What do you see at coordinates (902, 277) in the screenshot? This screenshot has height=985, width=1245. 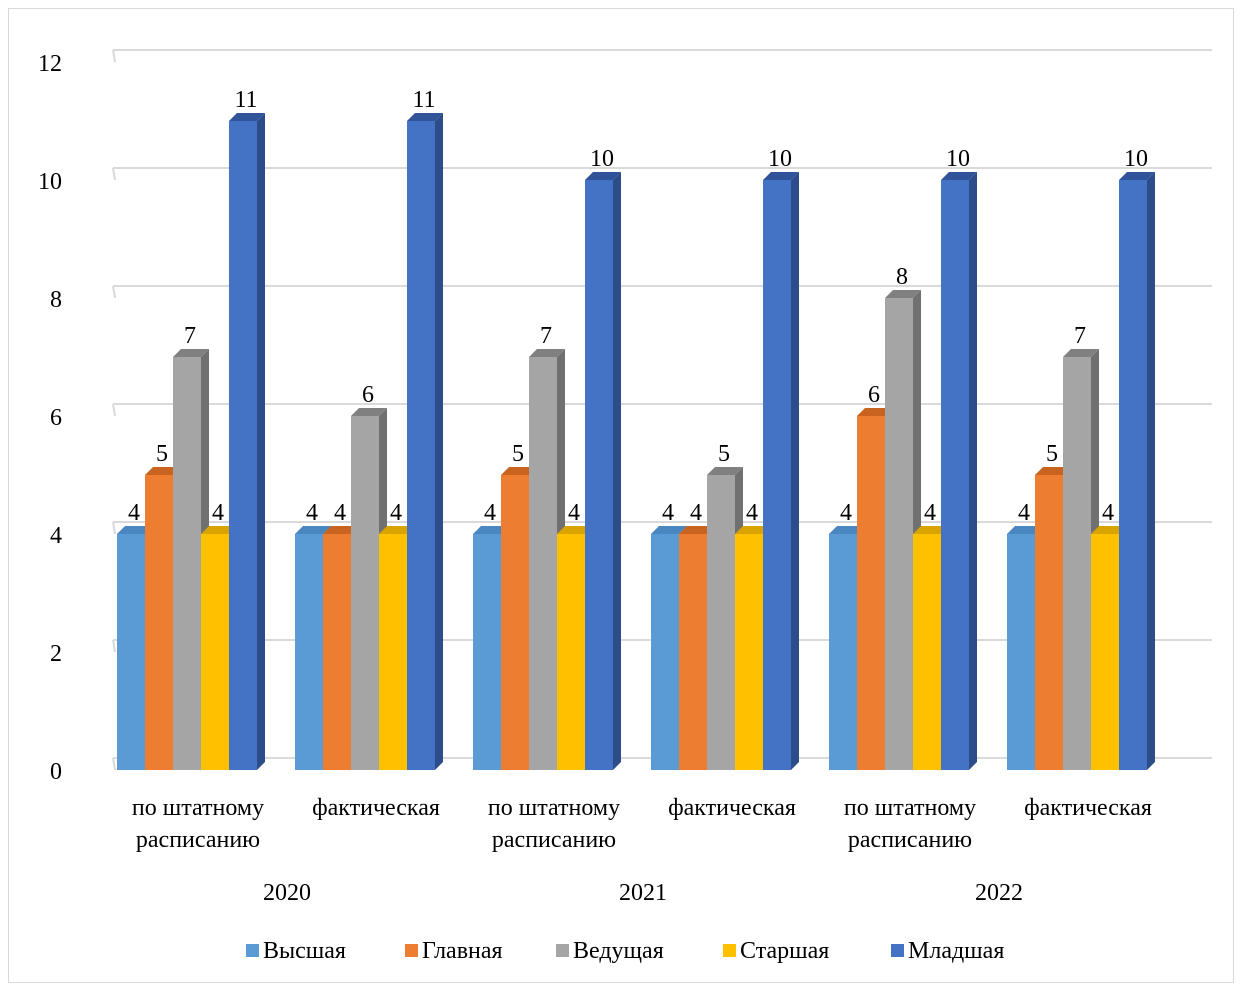 I see `data-label: 8` at bounding box center [902, 277].